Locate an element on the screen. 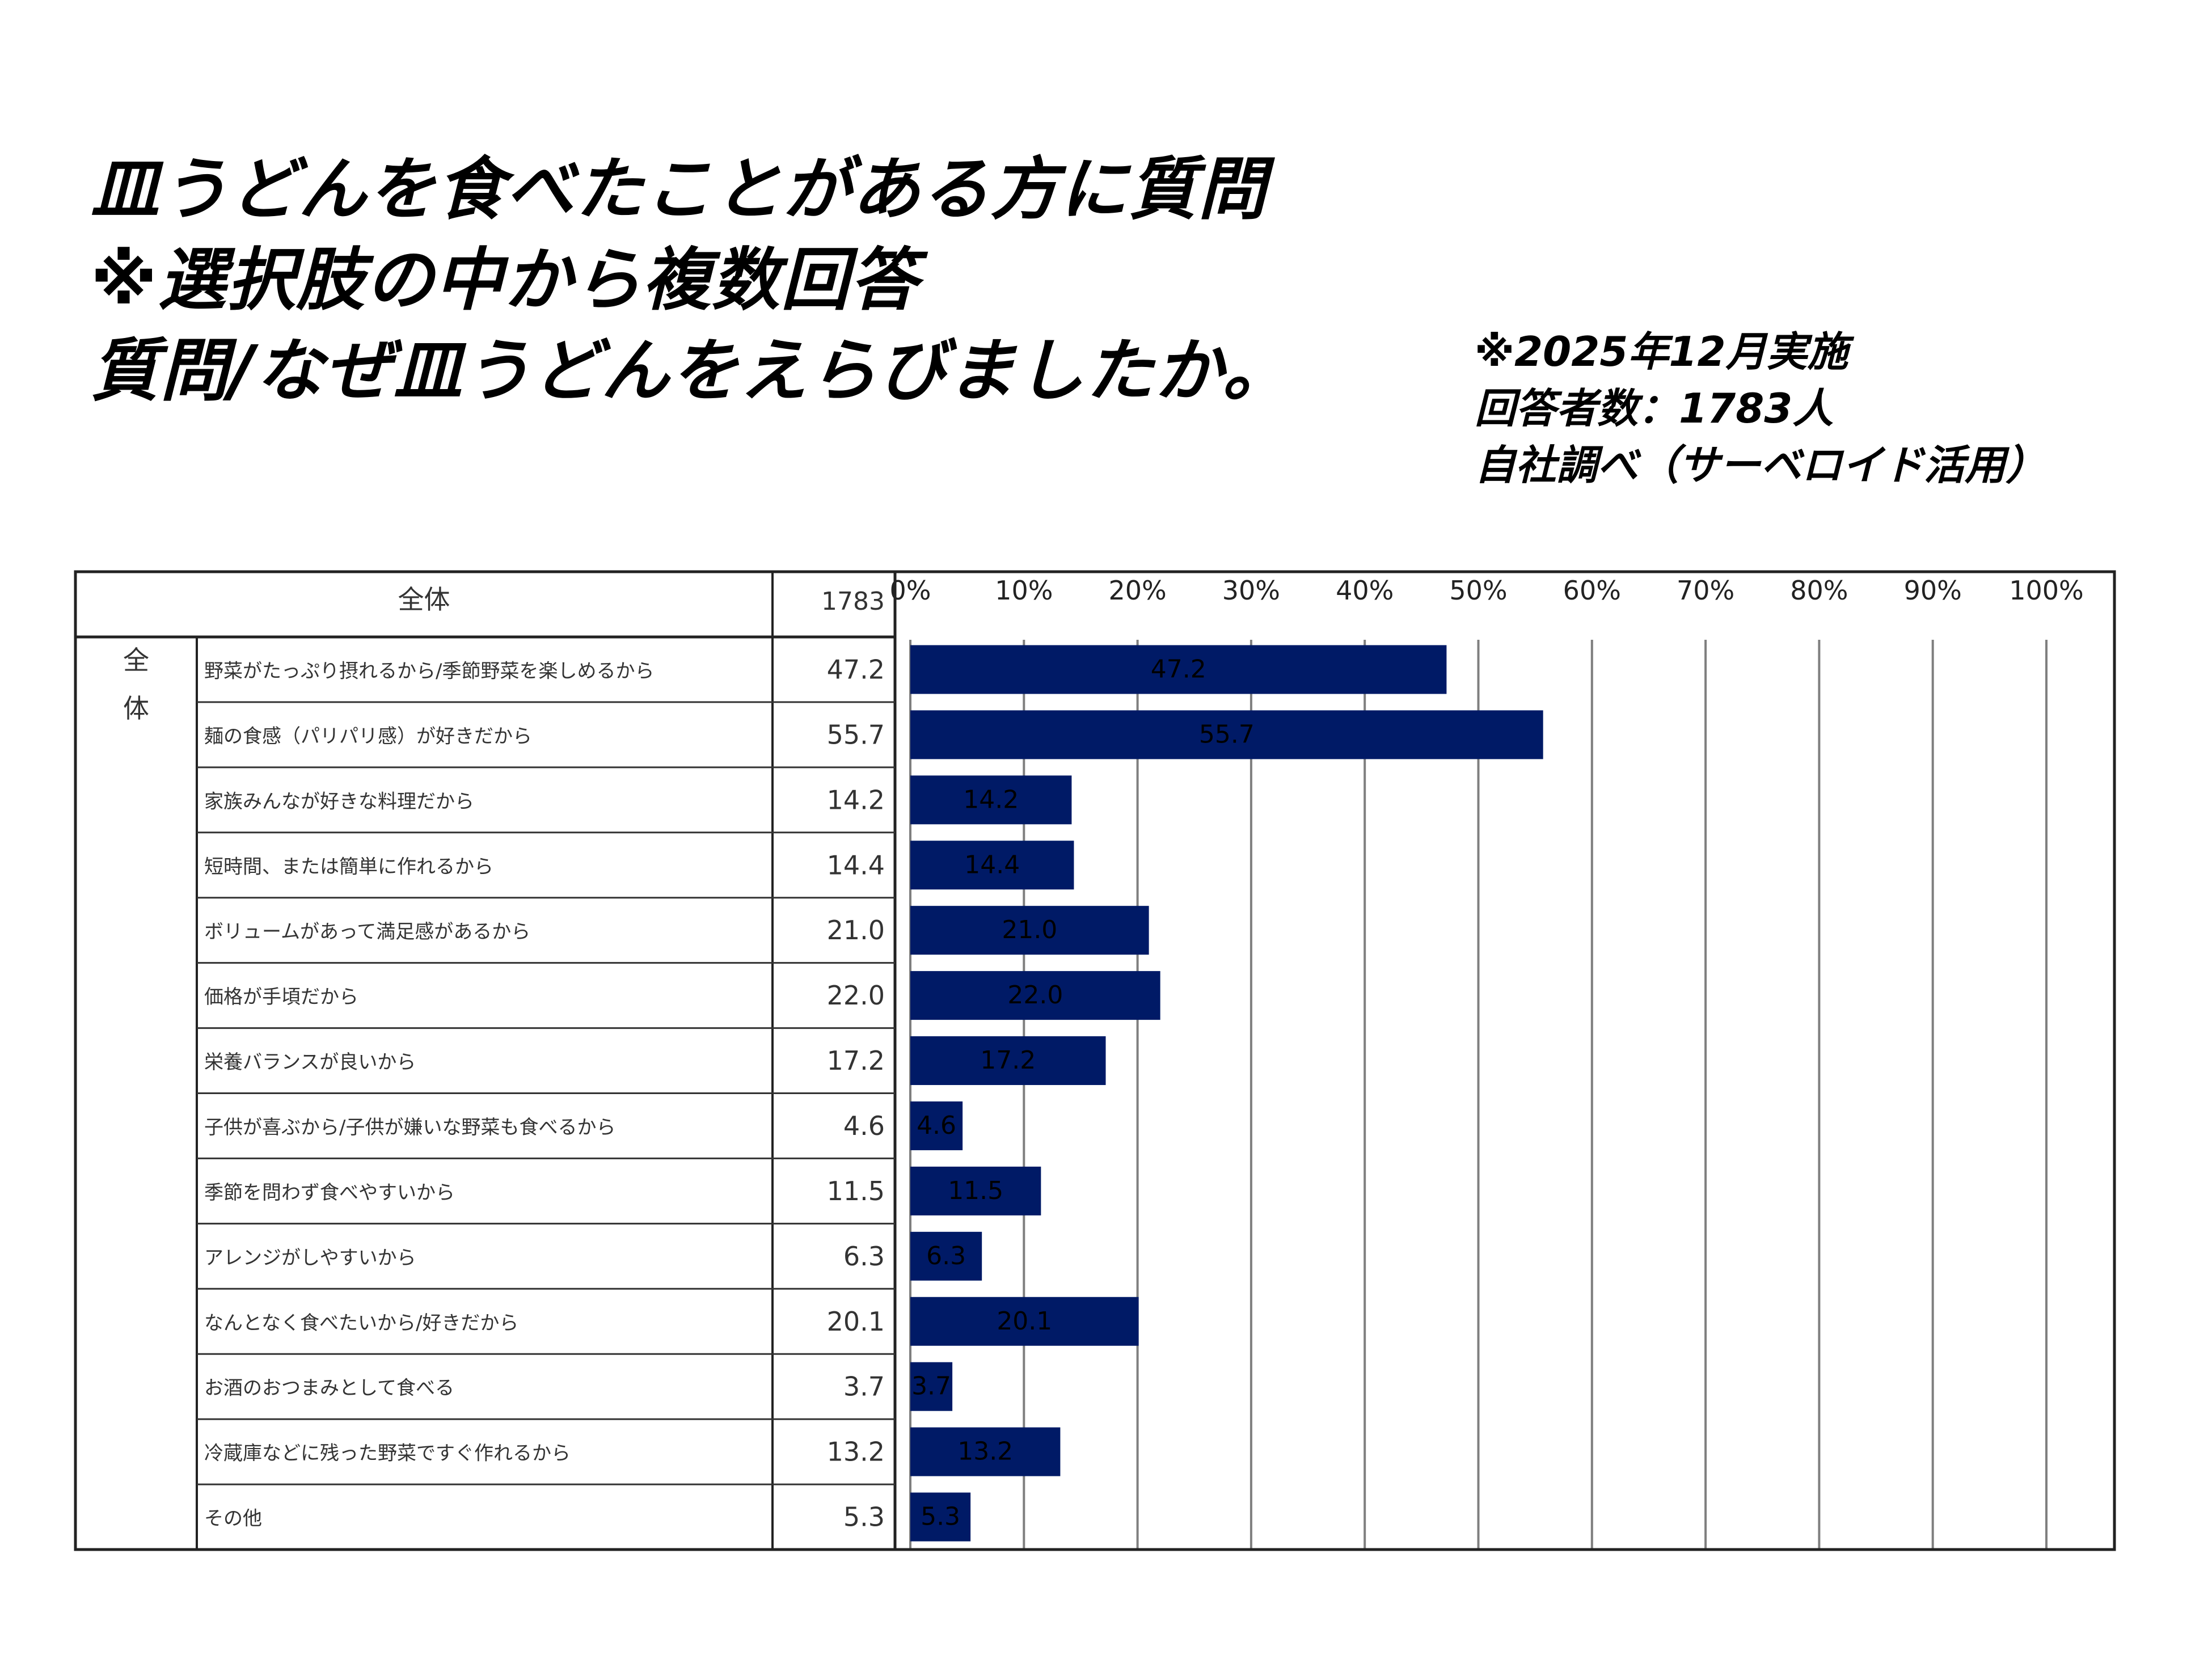 The width and height of the screenshot is (2212, 1659). row-value: 47.2 is located at coordinates (856, 669).